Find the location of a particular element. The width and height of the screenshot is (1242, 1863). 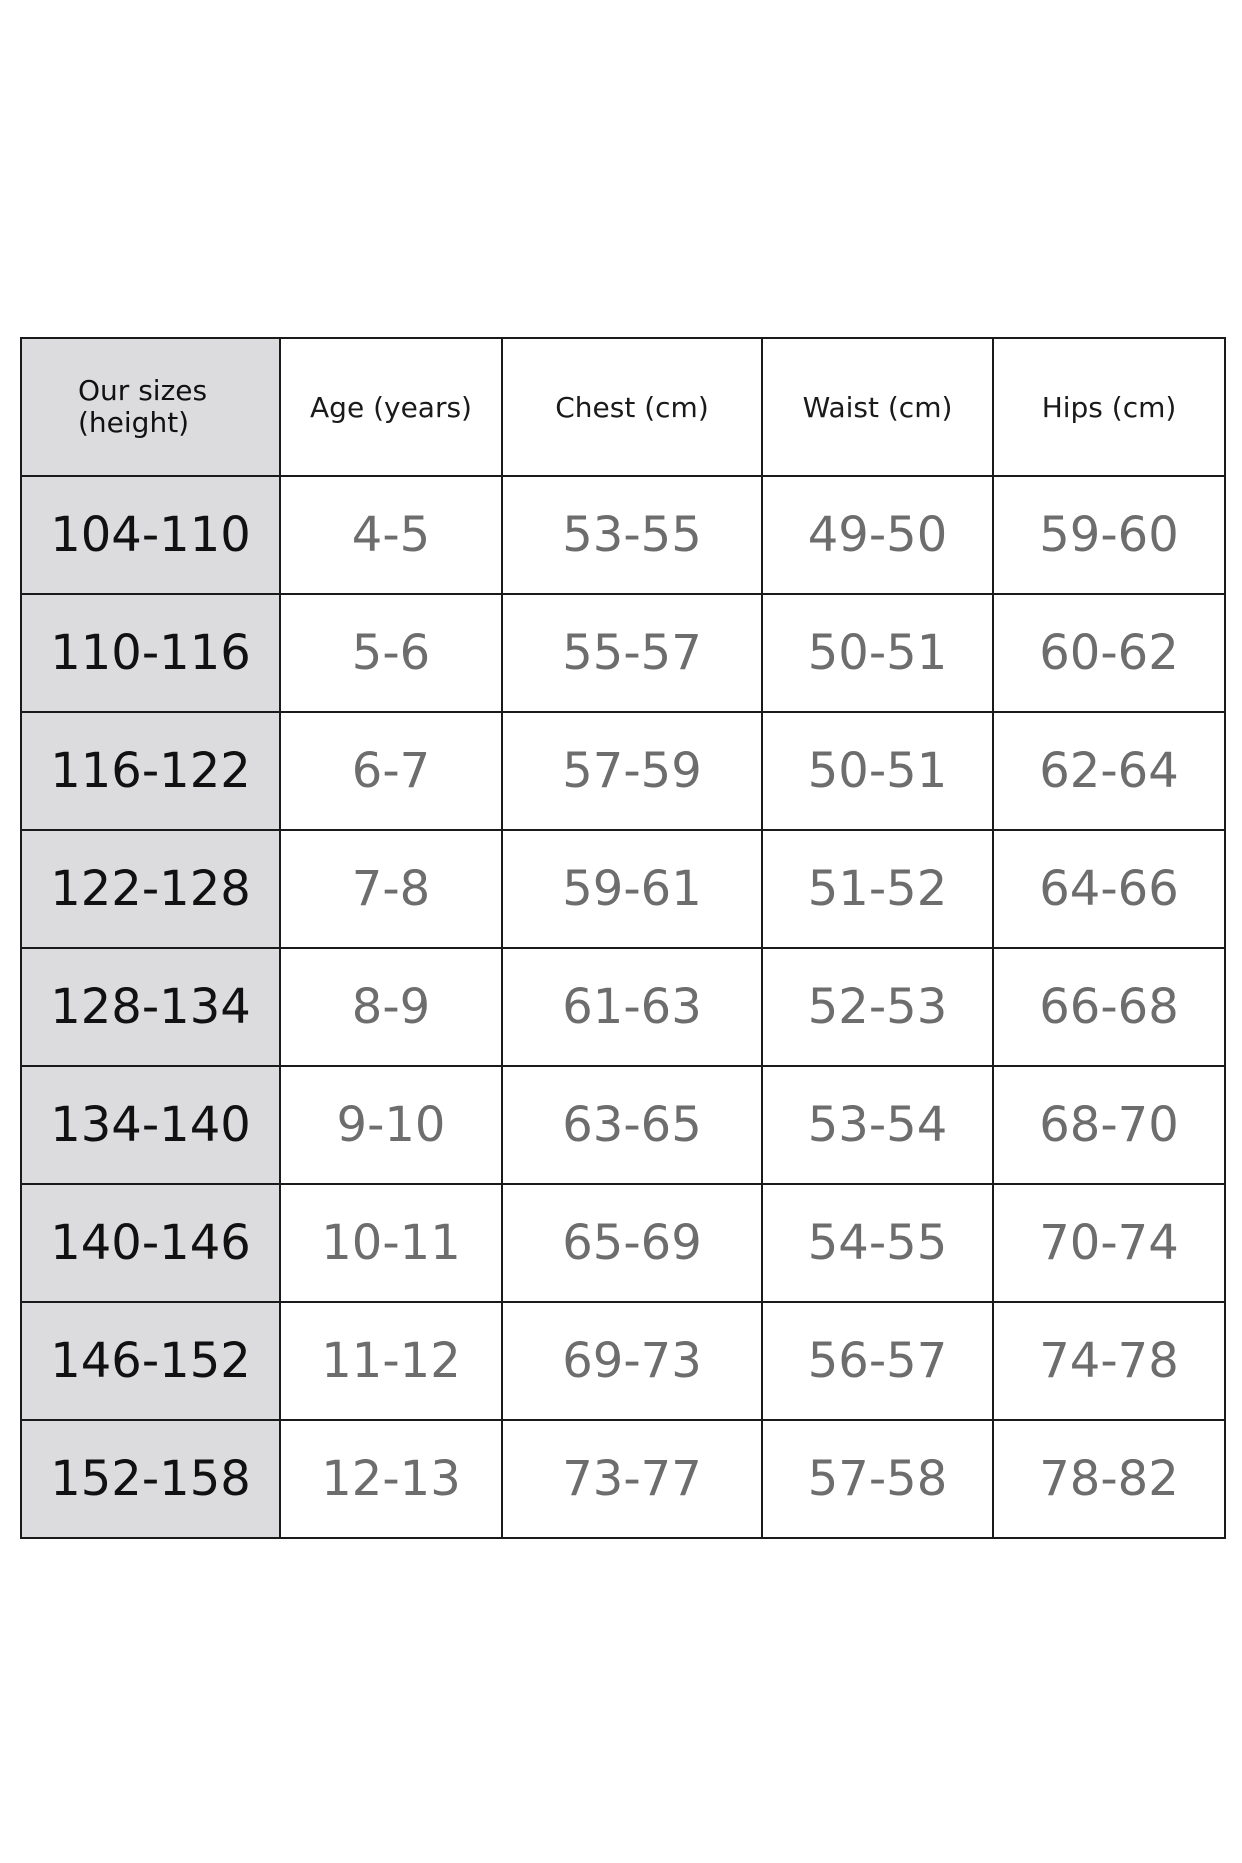

cell-age: 4-5 is located at coordinates (391, 535).